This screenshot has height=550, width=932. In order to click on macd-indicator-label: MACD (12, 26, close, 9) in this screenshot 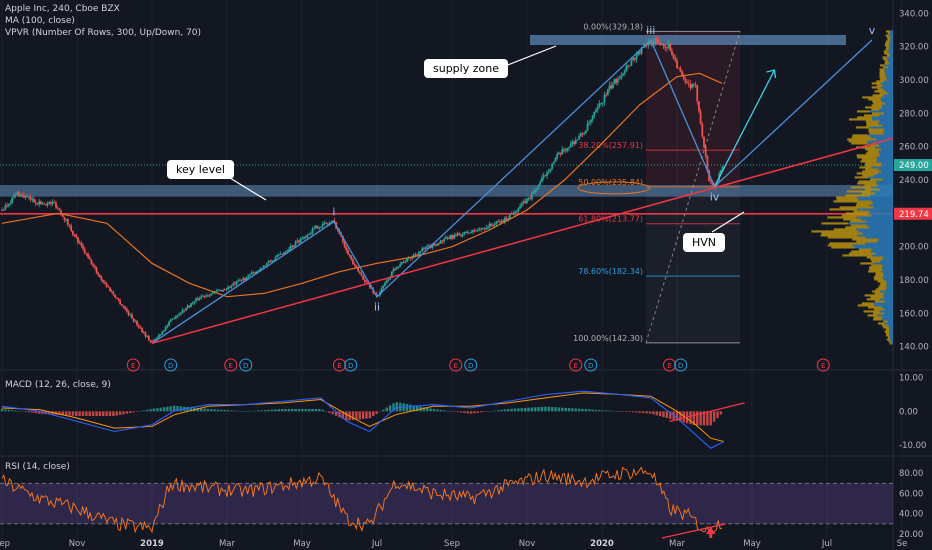, I will do `click(58, 385)`.